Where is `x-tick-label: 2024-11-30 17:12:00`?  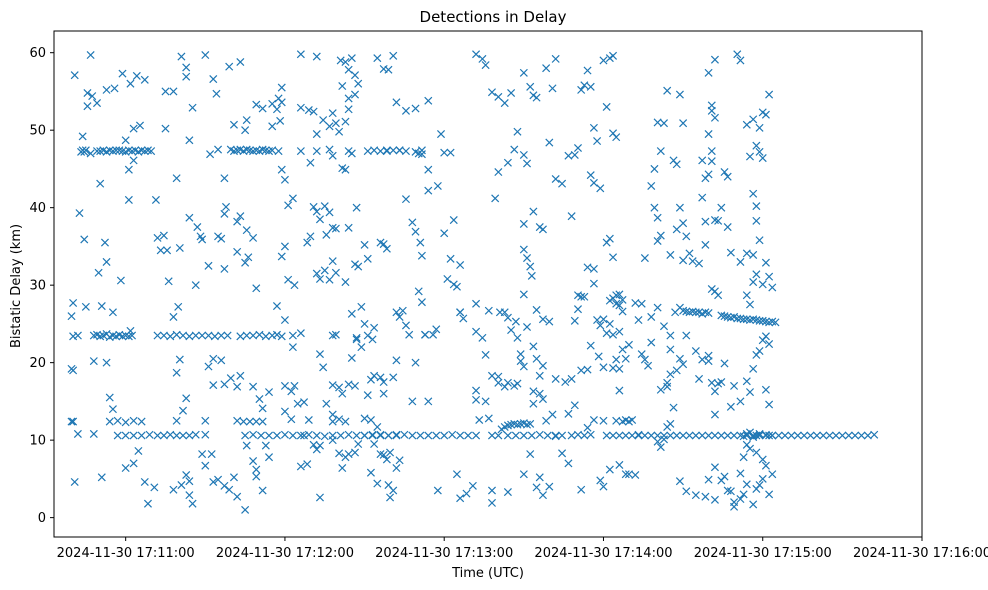 x-tick-label: 2024-11-30 17:12:00 is located at coordinates (285, 553).